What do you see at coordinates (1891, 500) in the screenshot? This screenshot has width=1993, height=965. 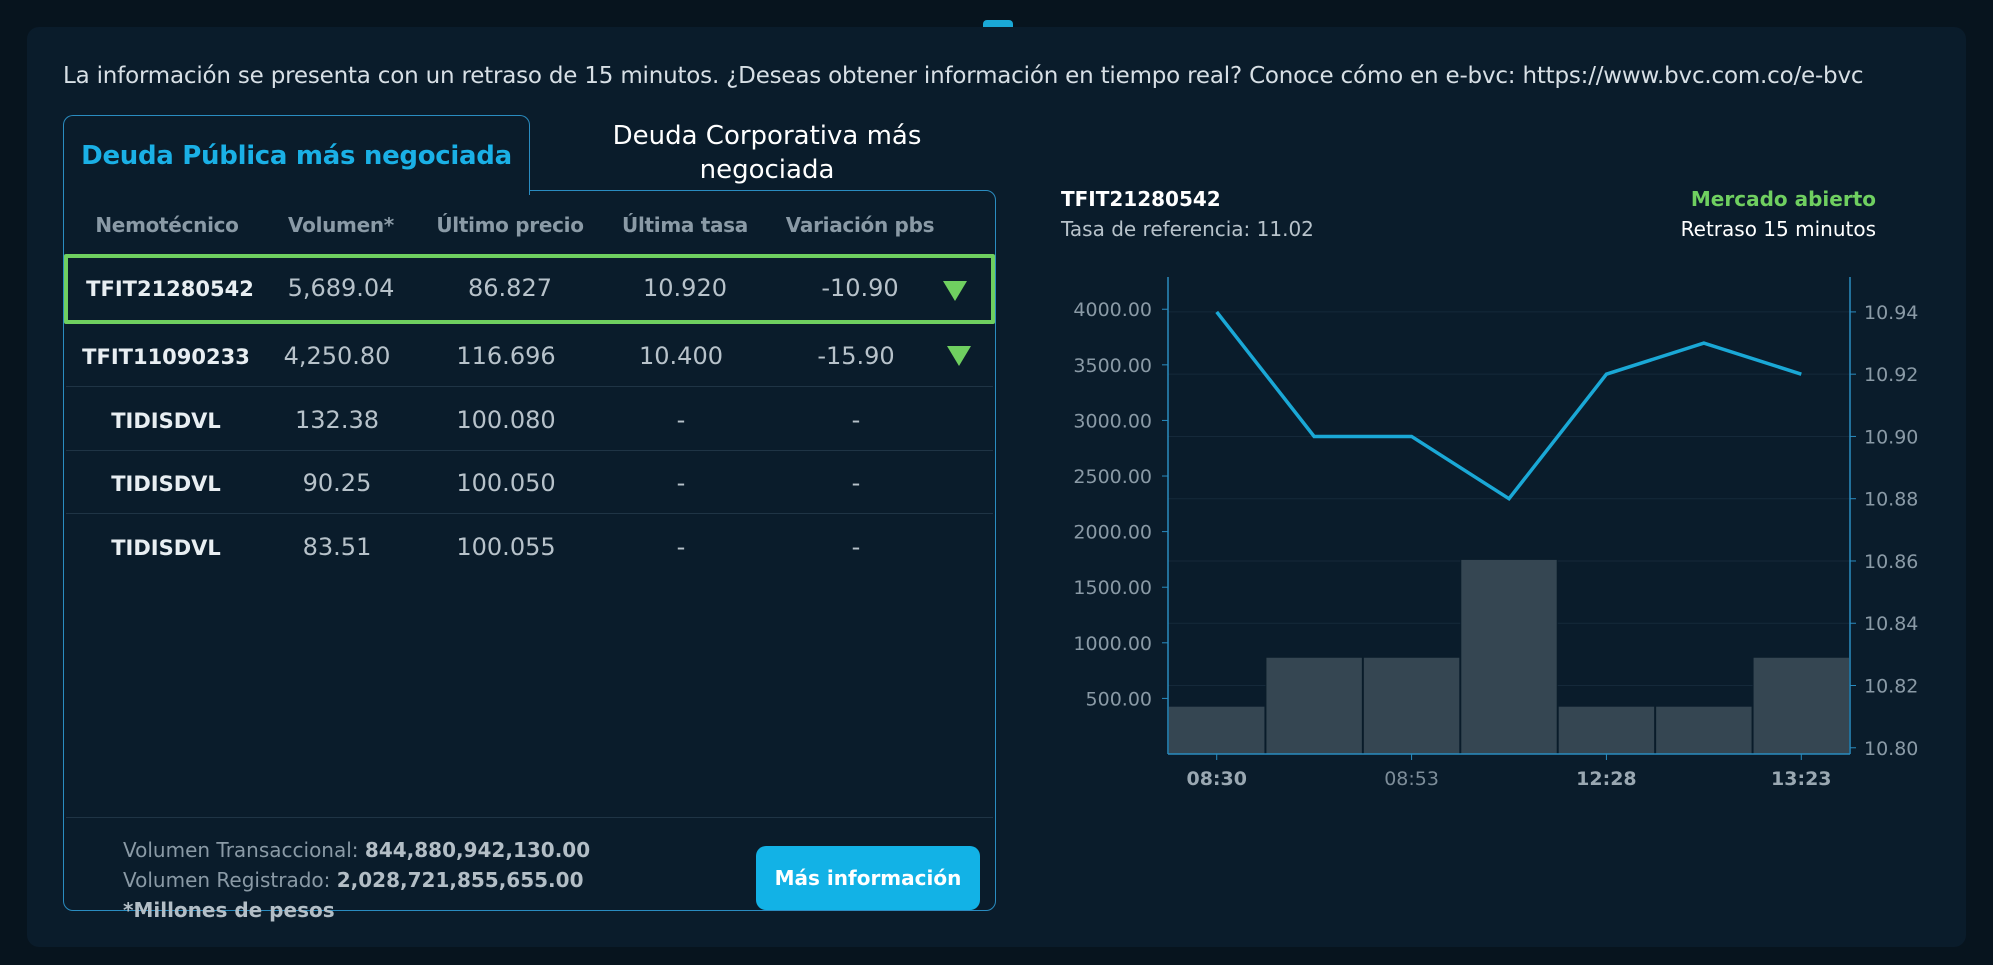 I see `right-tick-label: 10.88` at bounding box center [1891, 500].